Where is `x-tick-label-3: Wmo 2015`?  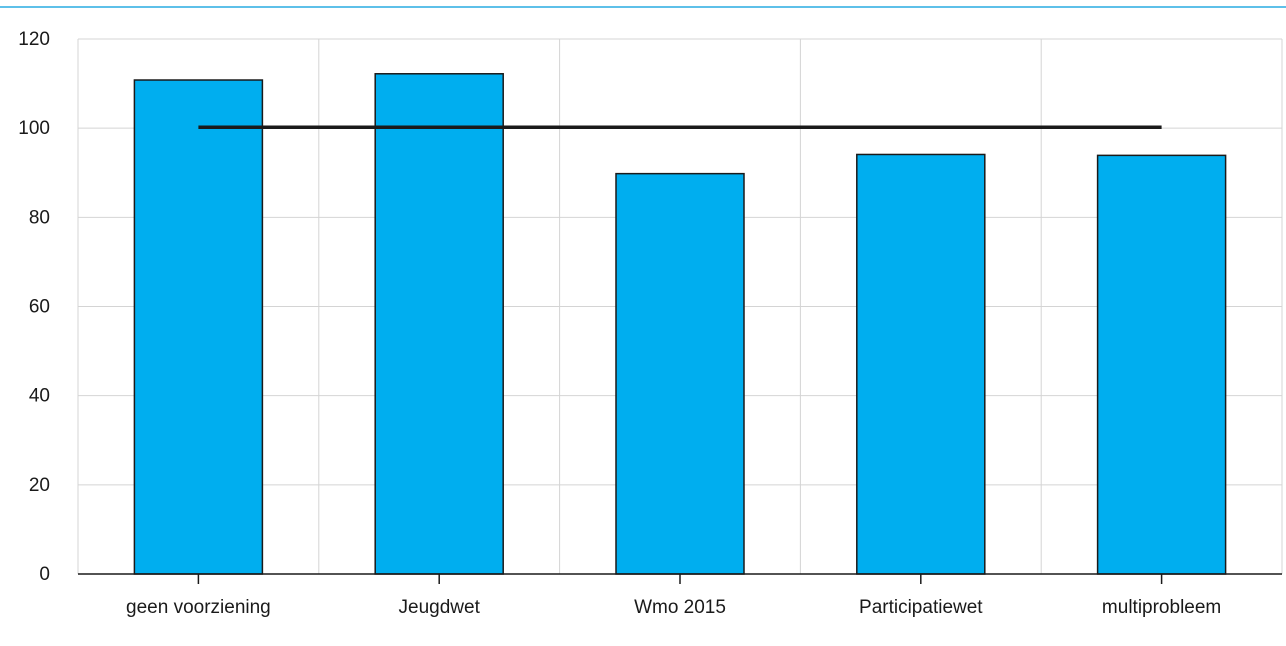
x-tick-label-3: Wmo 2015 is located at coordinates (680, 607).